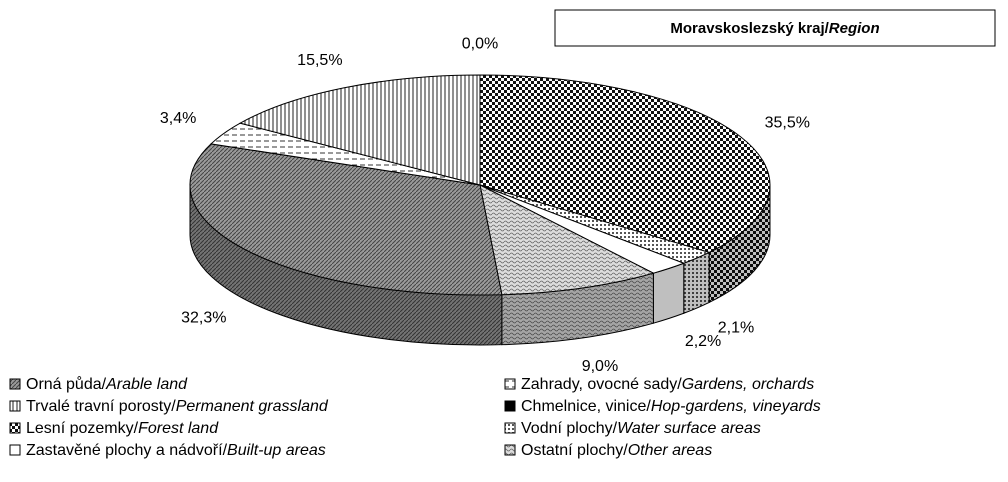  I want to click on data-label: 3,4%, so click(178, 118).